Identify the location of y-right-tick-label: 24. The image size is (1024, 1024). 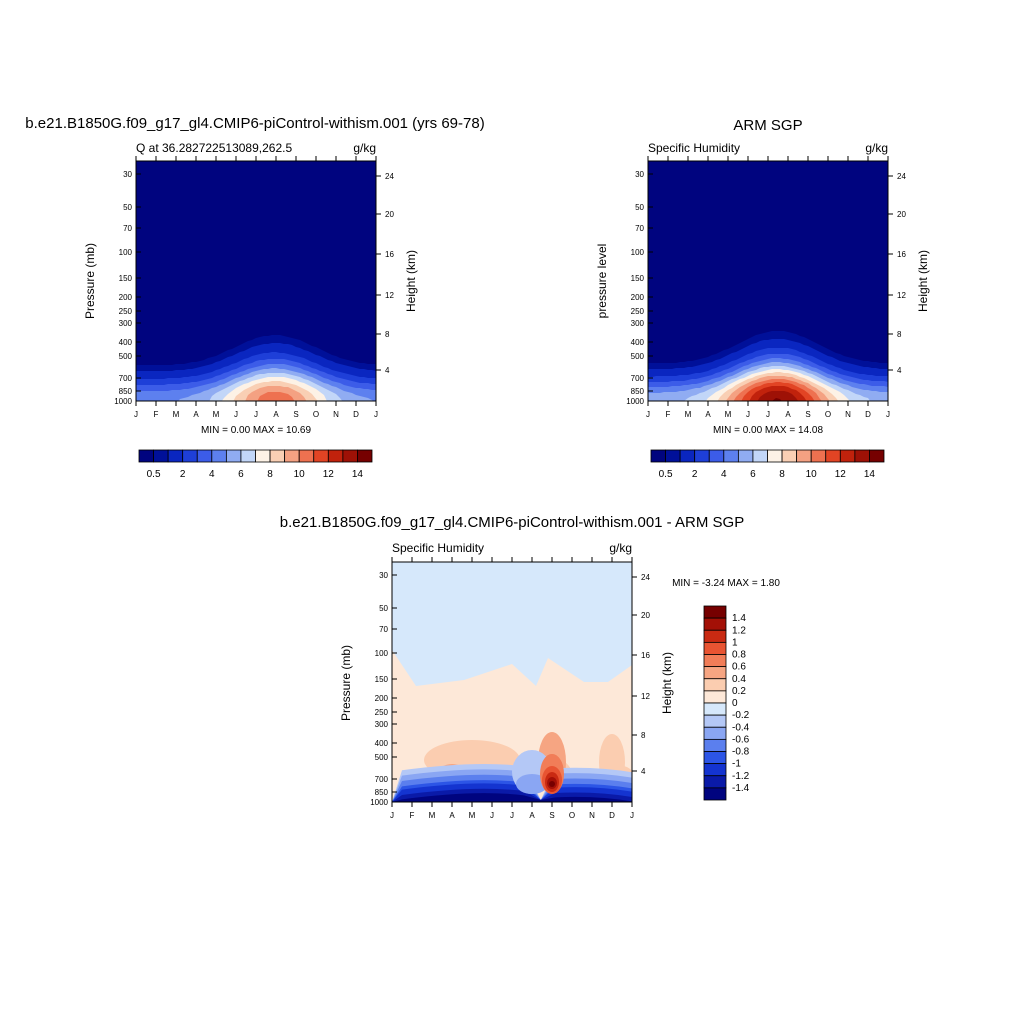
(901, 176).